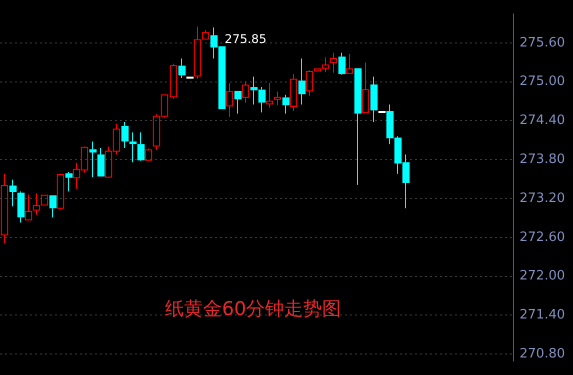 Image resolution: width=573 pixels, height=375 pixels. I want to click on y-tick-label: 272.00, so click(543, 276).